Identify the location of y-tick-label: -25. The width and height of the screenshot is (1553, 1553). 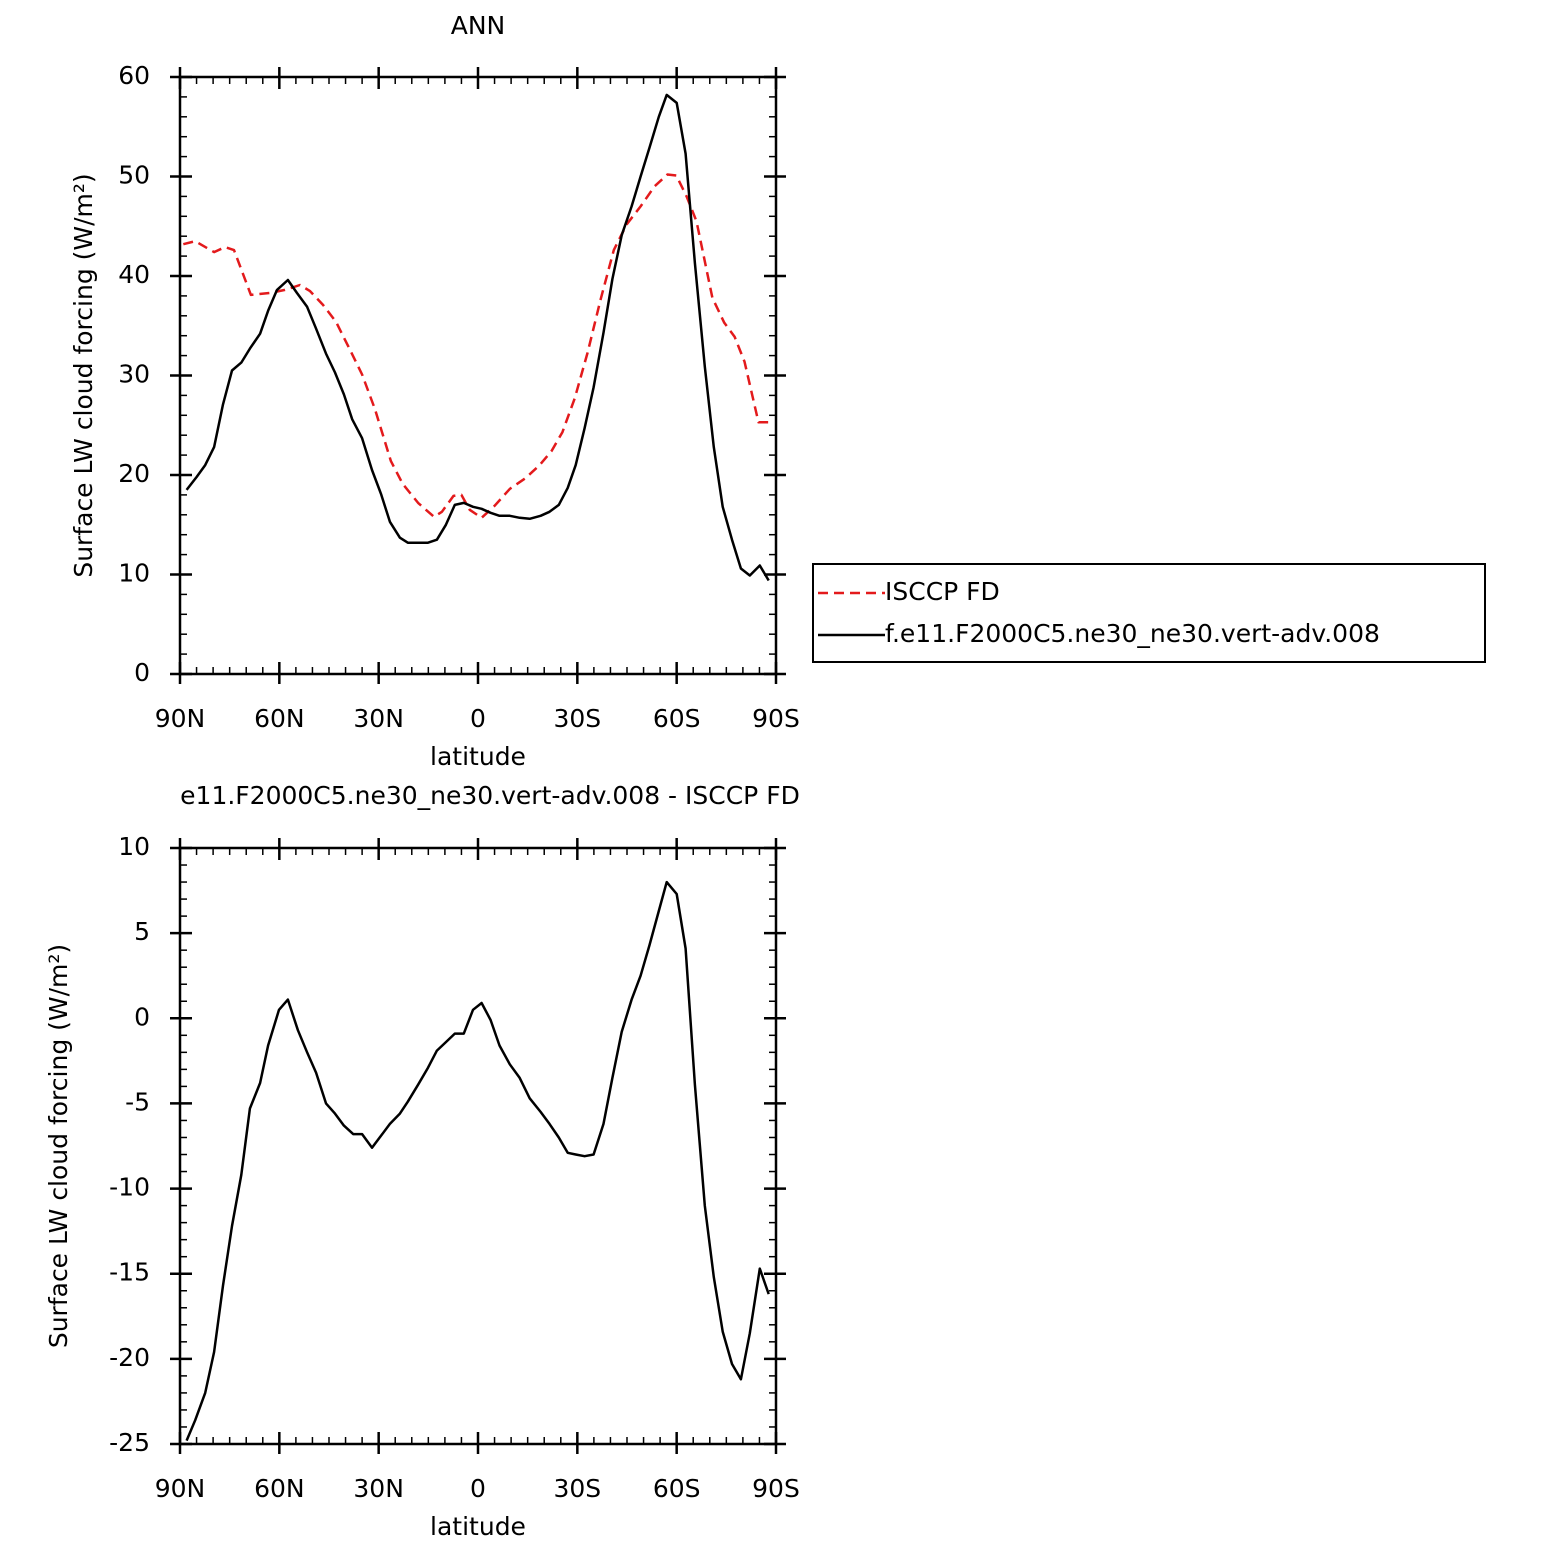
(129, 1442).